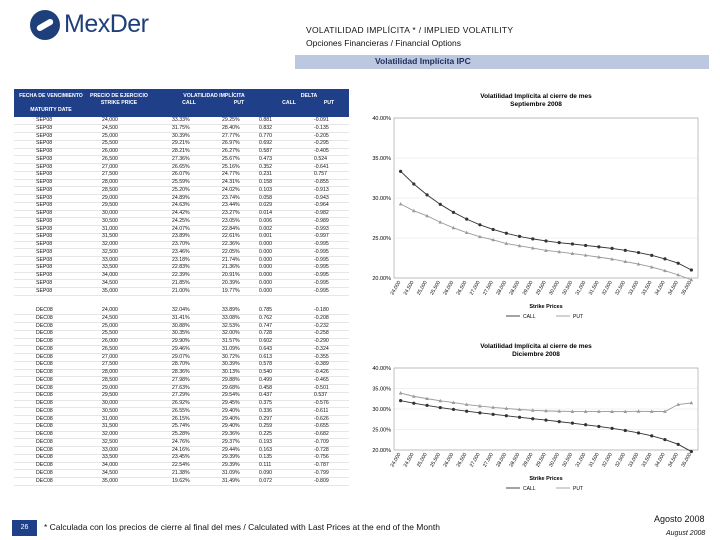  I want to click on page-subtitle: Opciones Financieras / Financial Options, so click(383, 43).